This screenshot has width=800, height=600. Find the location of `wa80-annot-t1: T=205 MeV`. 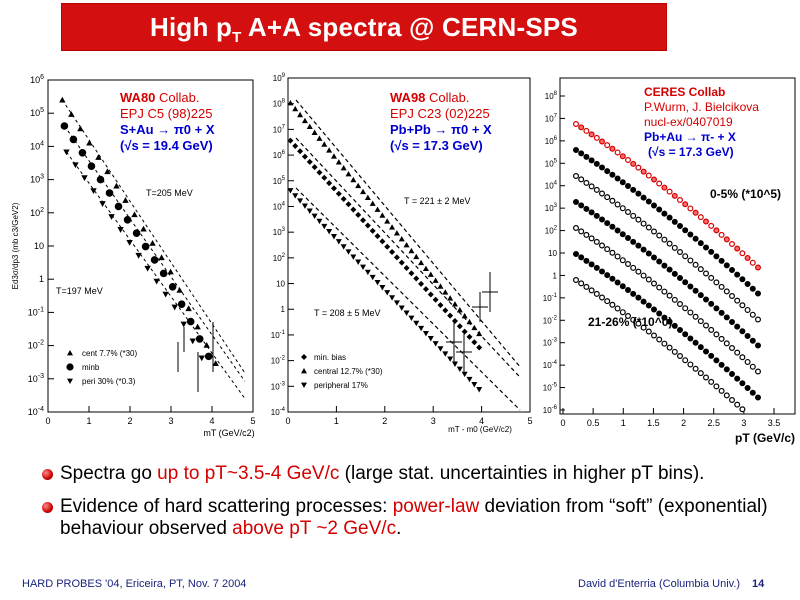

wa80-annot-t1: T=205 MeV is located at coordinates (169, 193).